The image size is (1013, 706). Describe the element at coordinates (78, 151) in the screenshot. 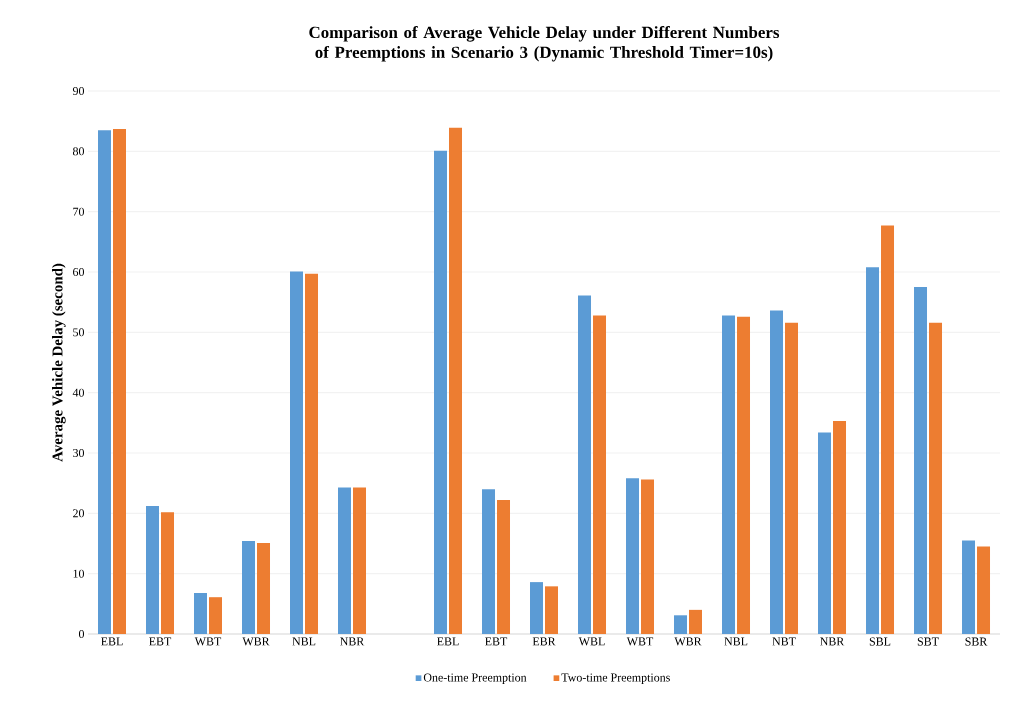

I see `y-tick-label: 80` at that location.